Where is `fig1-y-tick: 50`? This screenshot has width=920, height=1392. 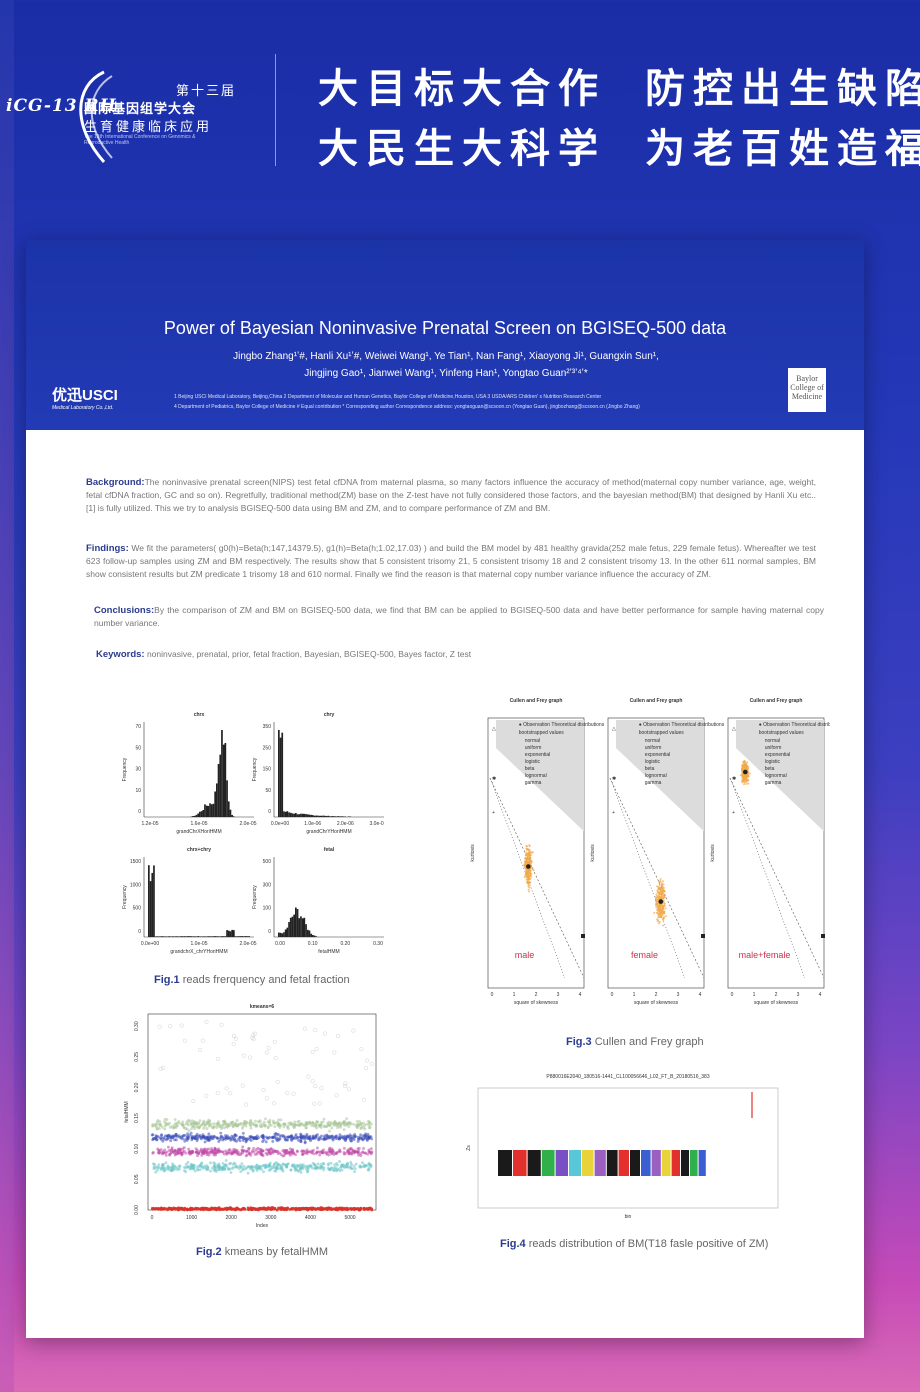 fig1-y-tick: 50 is located at coordinates (268, 791).